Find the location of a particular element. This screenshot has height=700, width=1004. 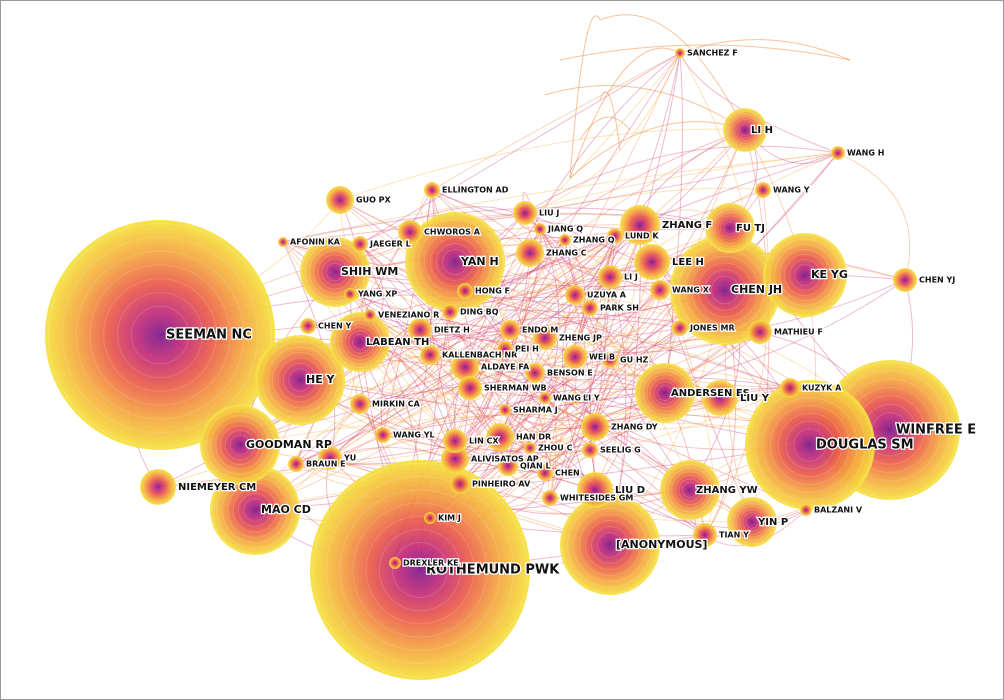

node-label: FU TJ is located at coordinates (750, 228).